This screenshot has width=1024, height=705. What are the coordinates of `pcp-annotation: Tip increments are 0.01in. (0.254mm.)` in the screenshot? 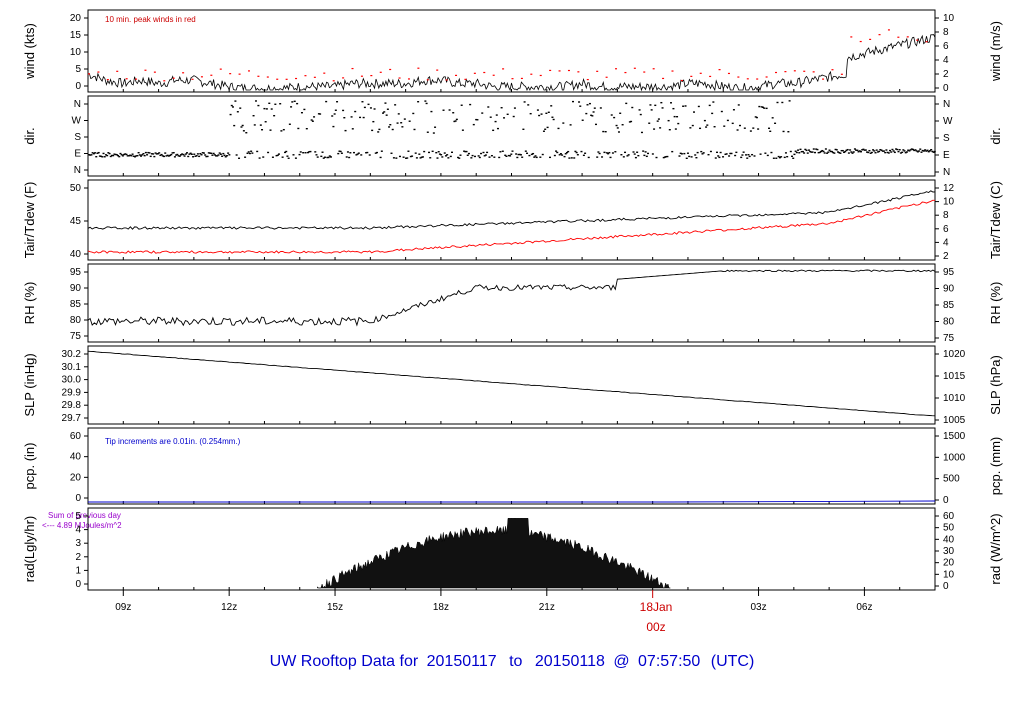 It's located at (173, 441).